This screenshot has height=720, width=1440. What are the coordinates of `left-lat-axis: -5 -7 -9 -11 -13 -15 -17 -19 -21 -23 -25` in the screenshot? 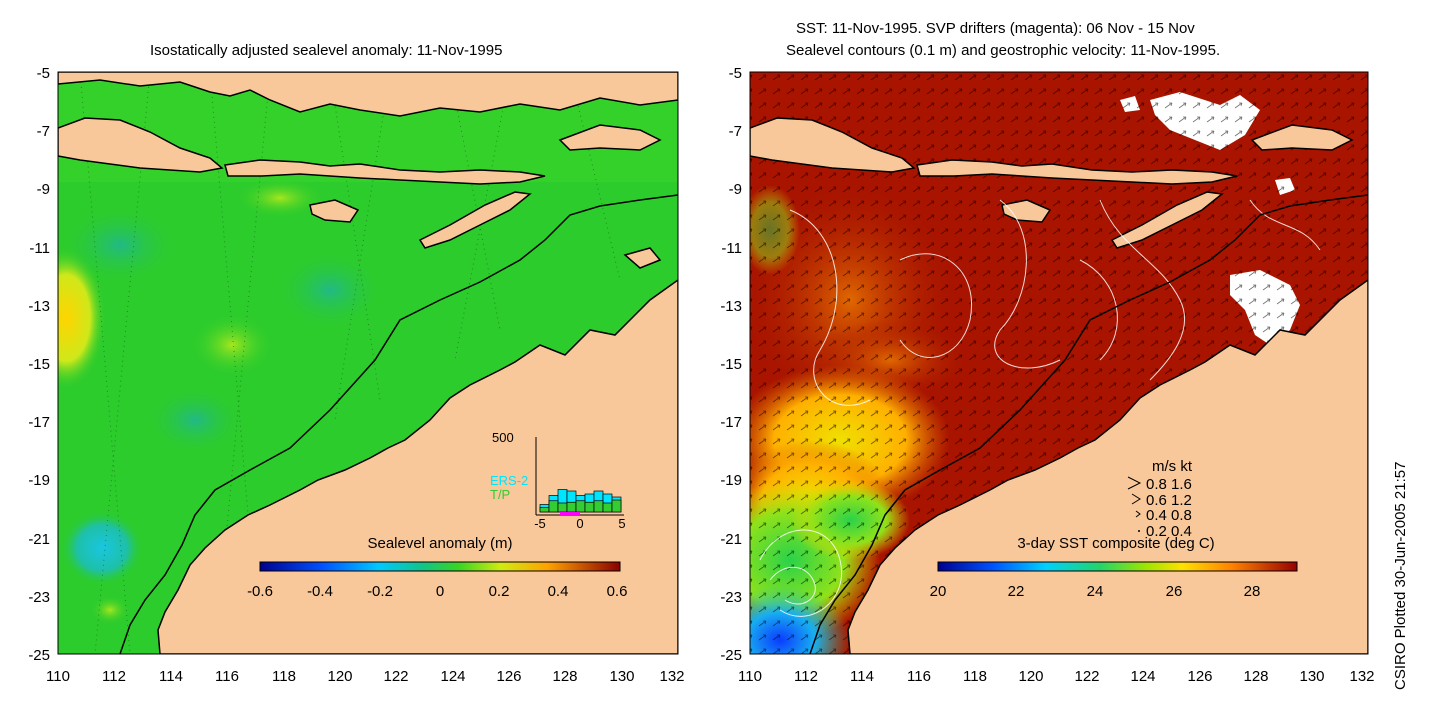 It's located at (39, 364).